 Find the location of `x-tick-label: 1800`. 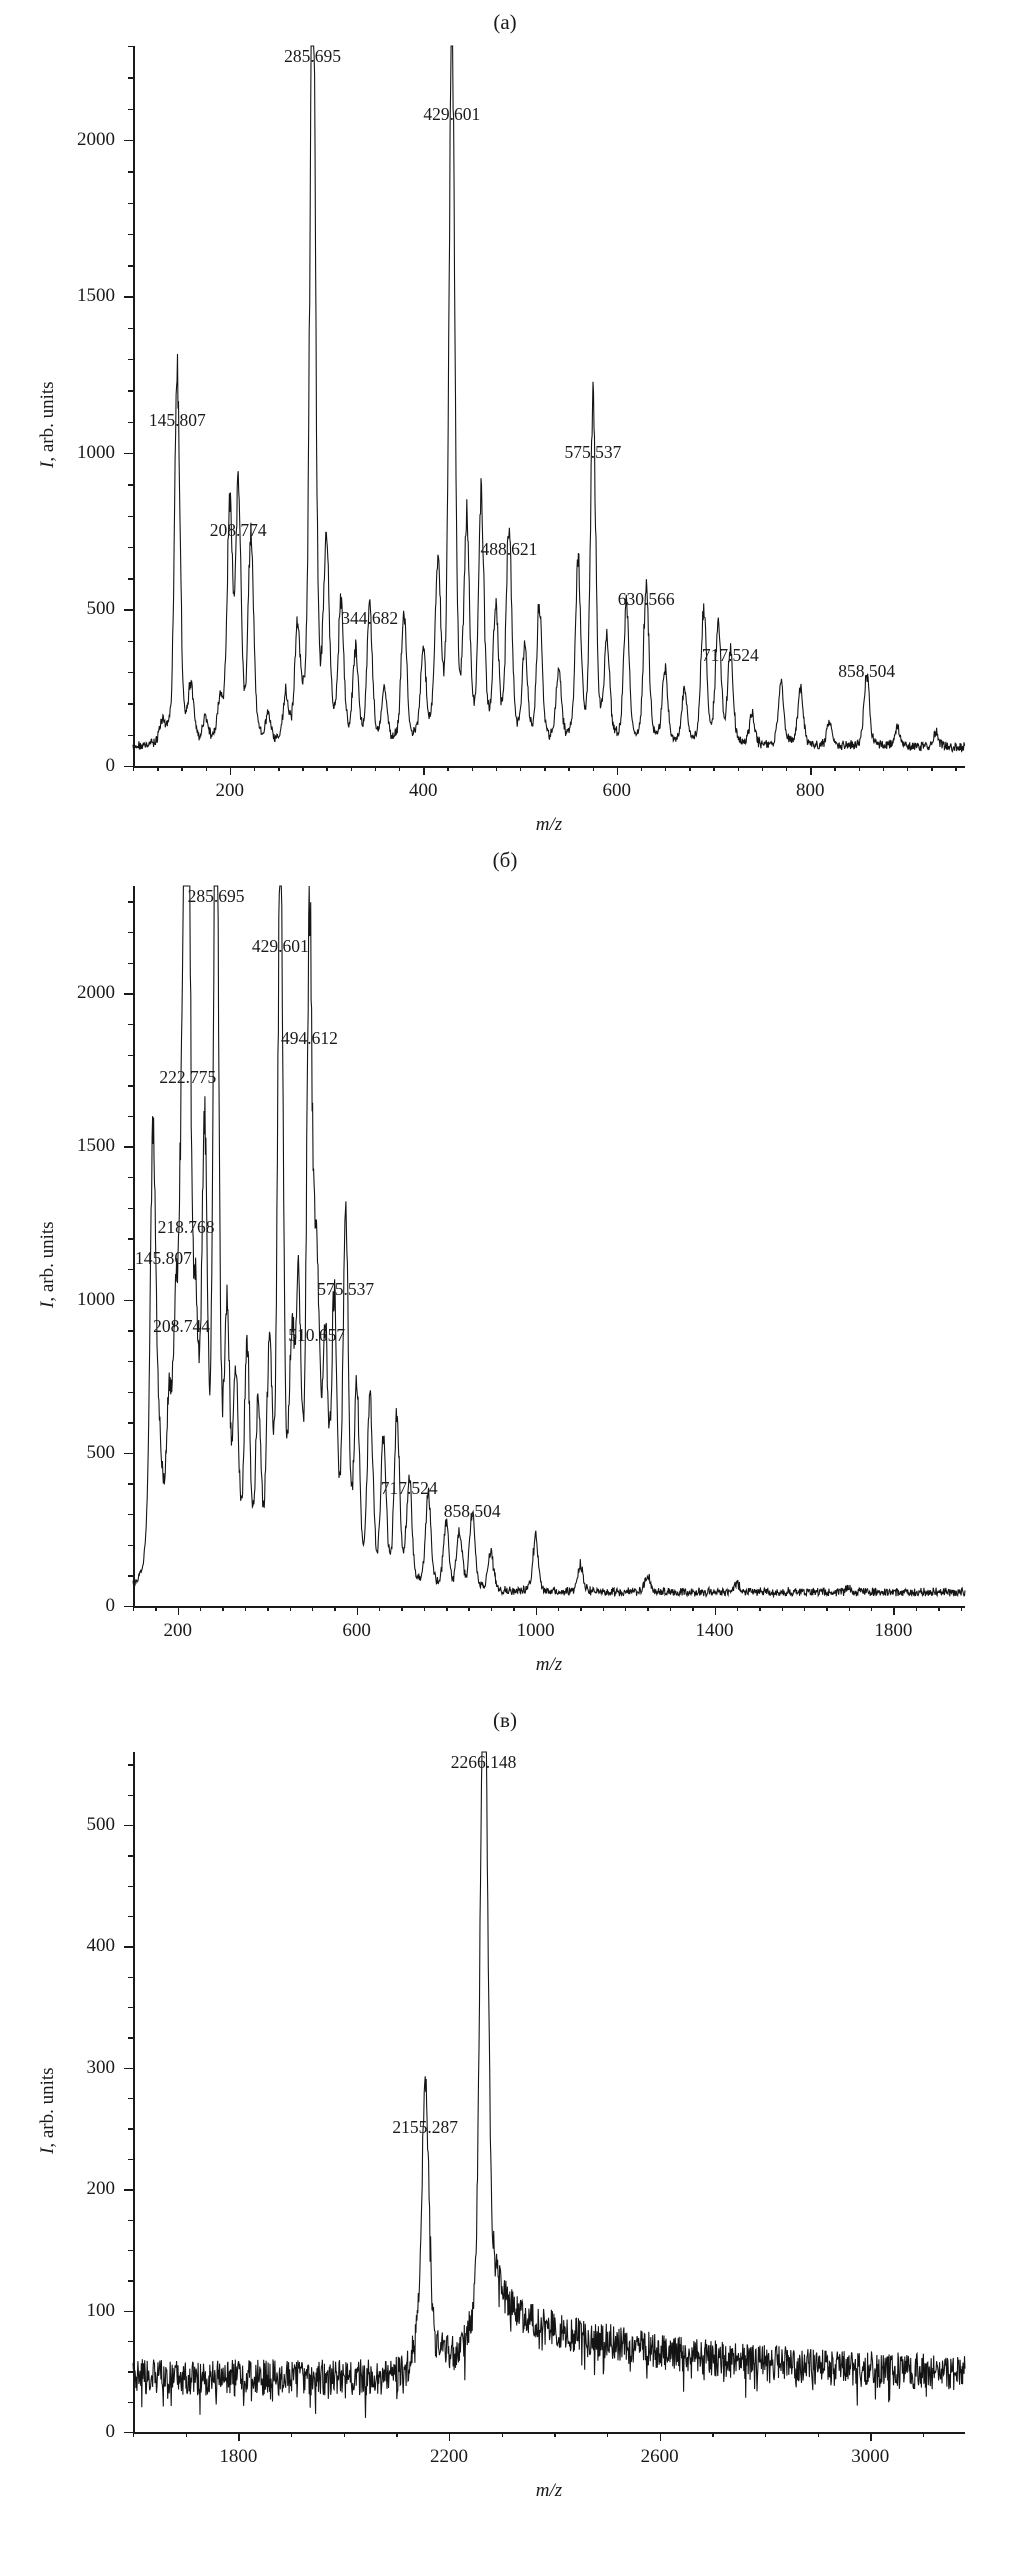

x-tick-label: 1800 is located at coordinates (893, 1630).